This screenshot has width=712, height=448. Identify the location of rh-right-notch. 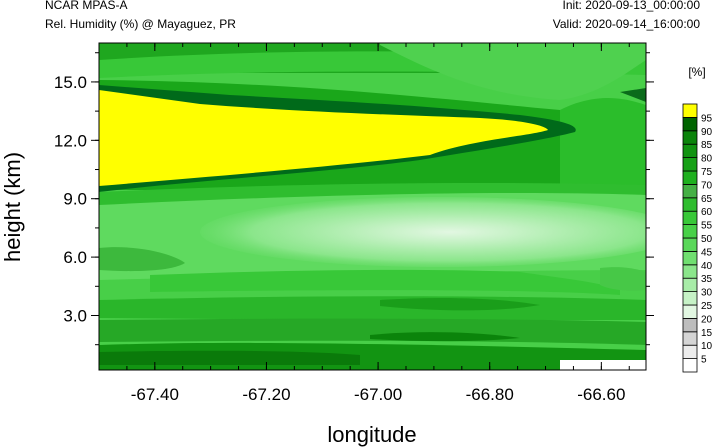
(633, 95).